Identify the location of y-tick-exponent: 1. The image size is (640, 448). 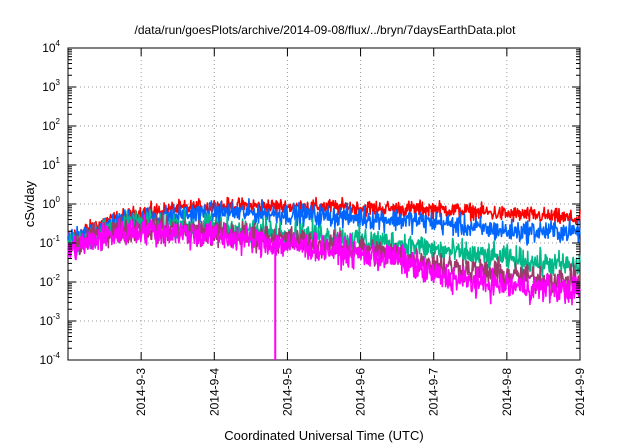
(58, 160).